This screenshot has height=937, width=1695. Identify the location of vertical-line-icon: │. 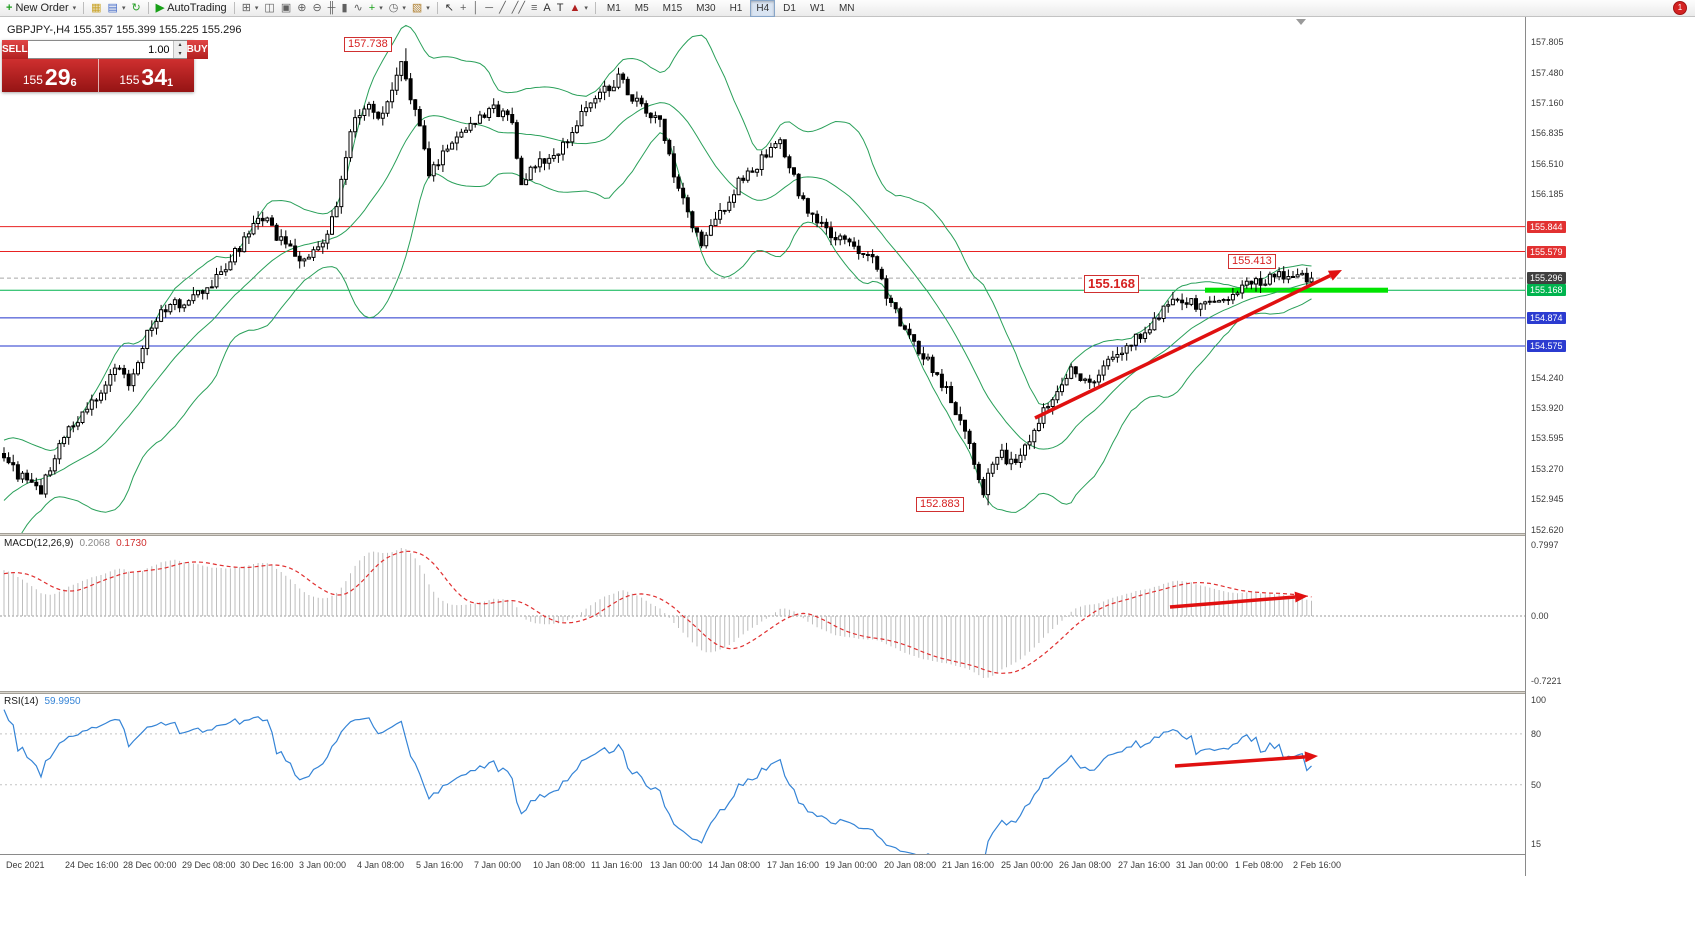
(475, 8).